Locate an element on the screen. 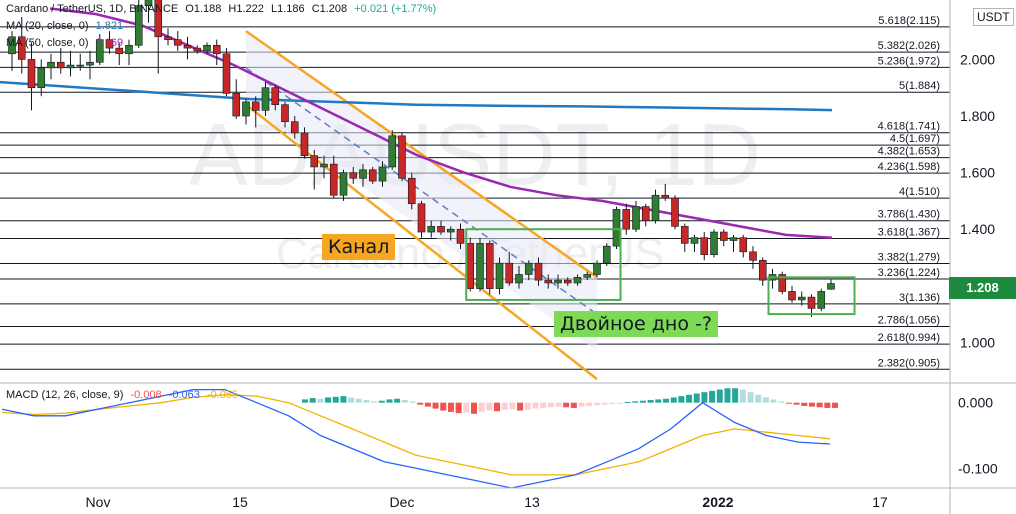 This screenshot has height=514, width=1016. fib-level-label: 5.618(2.115) is located at coordinates (909, 21).